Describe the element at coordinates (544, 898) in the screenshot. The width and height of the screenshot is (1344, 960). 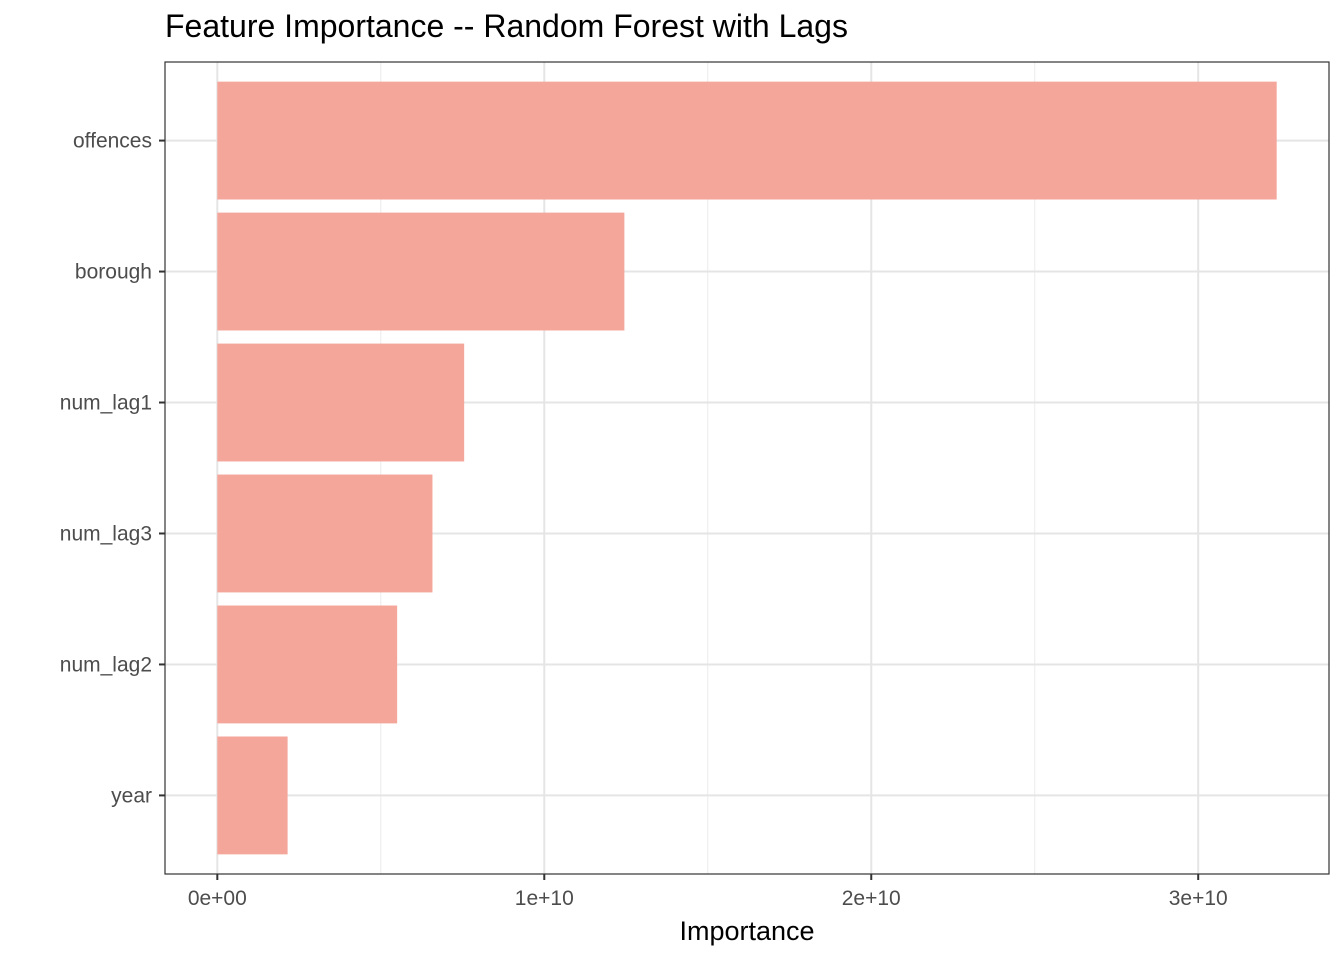
I see `x-tick-label: 1e+10` at that location.